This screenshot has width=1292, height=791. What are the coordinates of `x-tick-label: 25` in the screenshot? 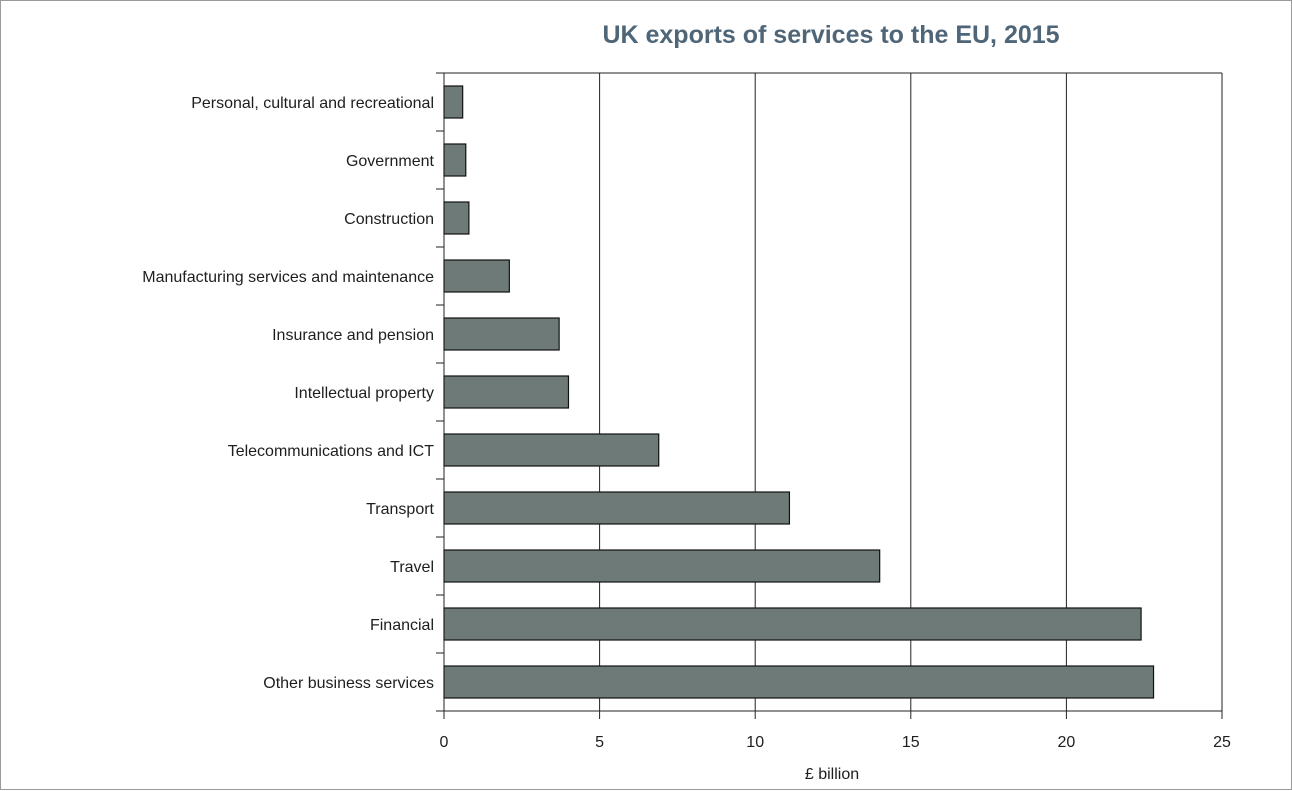 It's located at (1222, 742).